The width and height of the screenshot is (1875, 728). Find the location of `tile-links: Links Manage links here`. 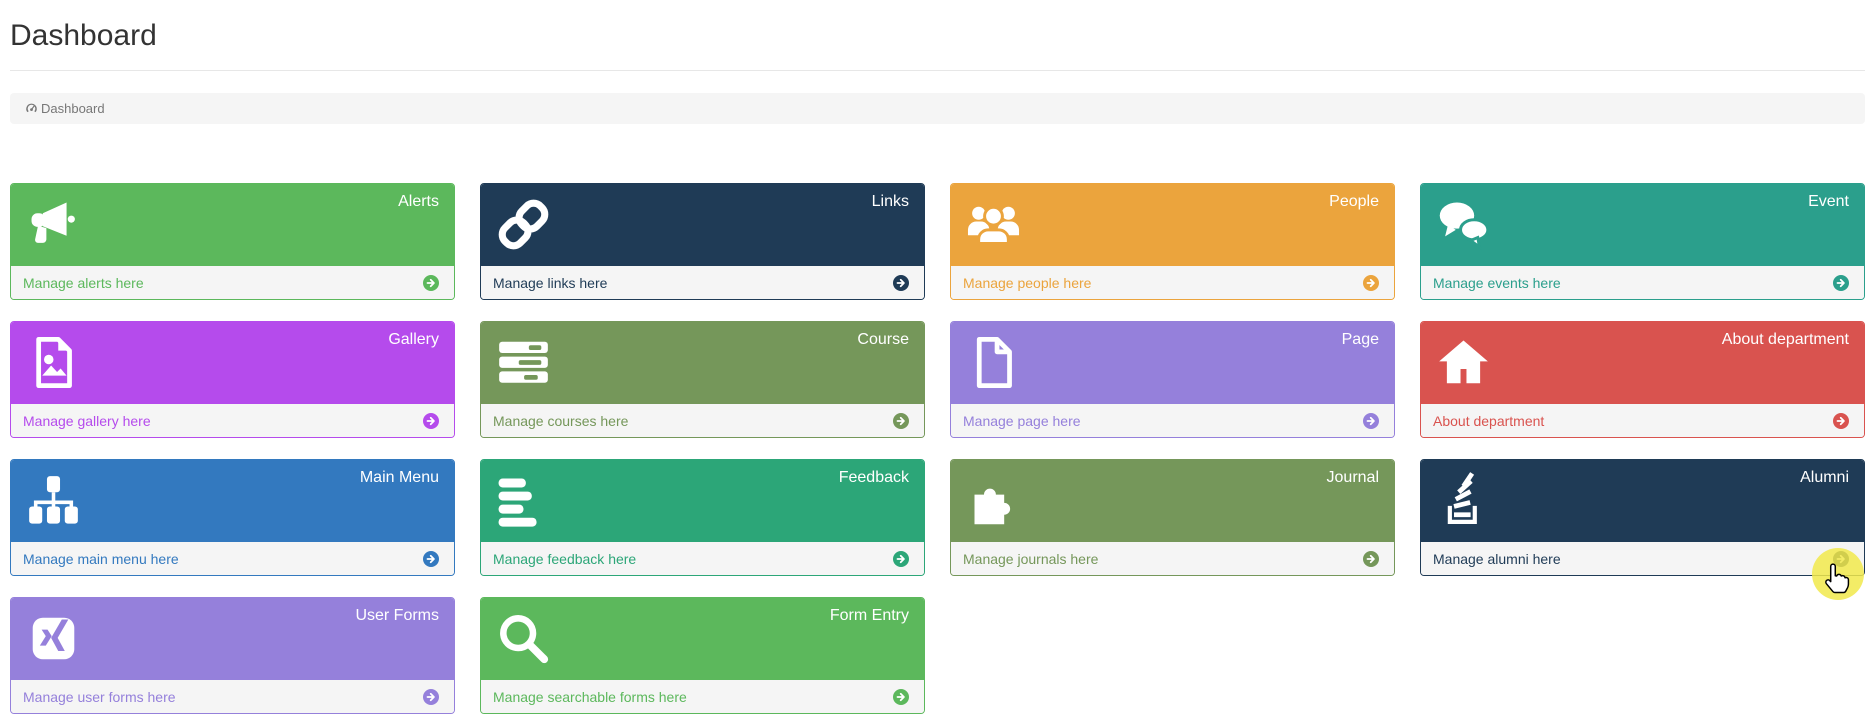

tile-links: Links Manage links here is located at coordinates (702, 241).